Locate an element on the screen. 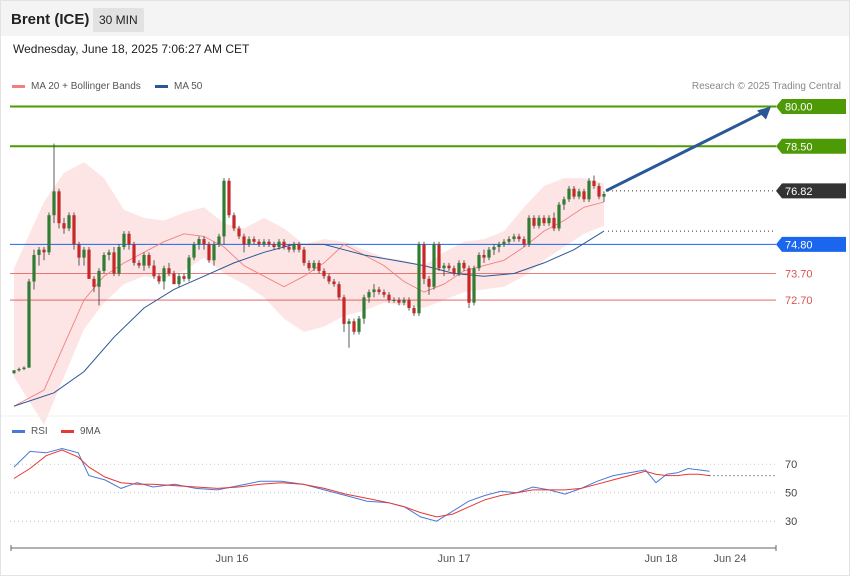 This screenshot has height=576, width=850. level-tag-80.00 is located at coordinates (811, 107).